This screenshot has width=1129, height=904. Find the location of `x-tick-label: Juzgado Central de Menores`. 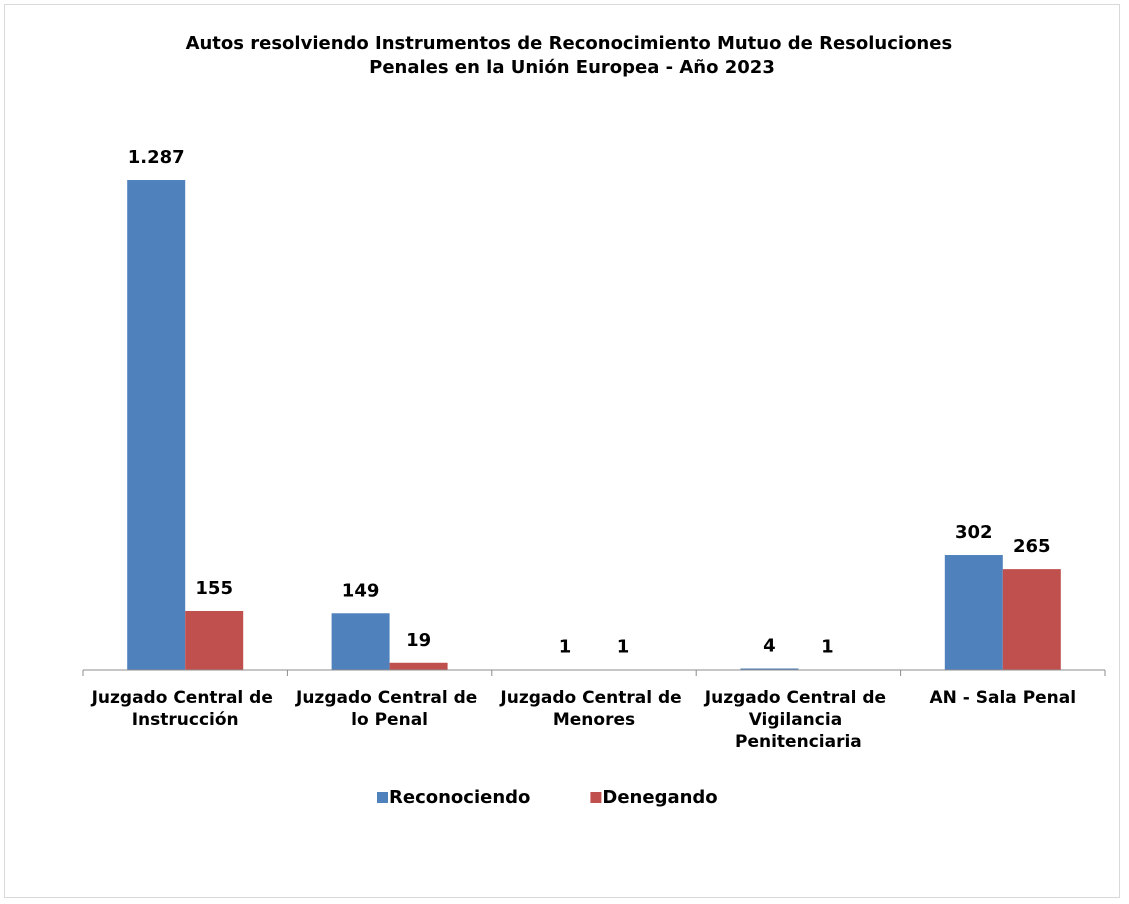

x-tick-label: Juzgado Central de Menores is located at coordinates (593, 709).